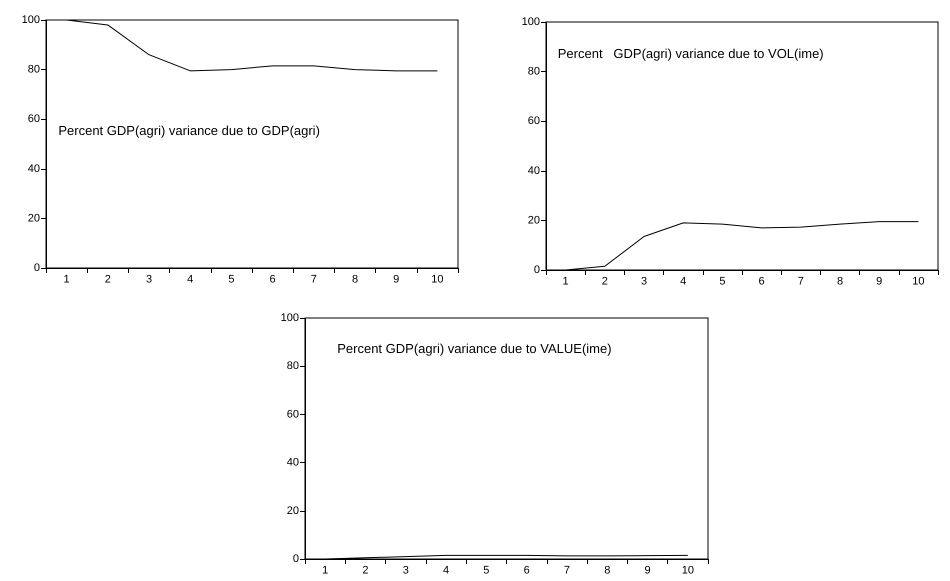  Describe the element at coordinates (189, 130) in the screenshot. I see `annotation: Percent GDP(agri) variance due to GDP(agri)` at that location.